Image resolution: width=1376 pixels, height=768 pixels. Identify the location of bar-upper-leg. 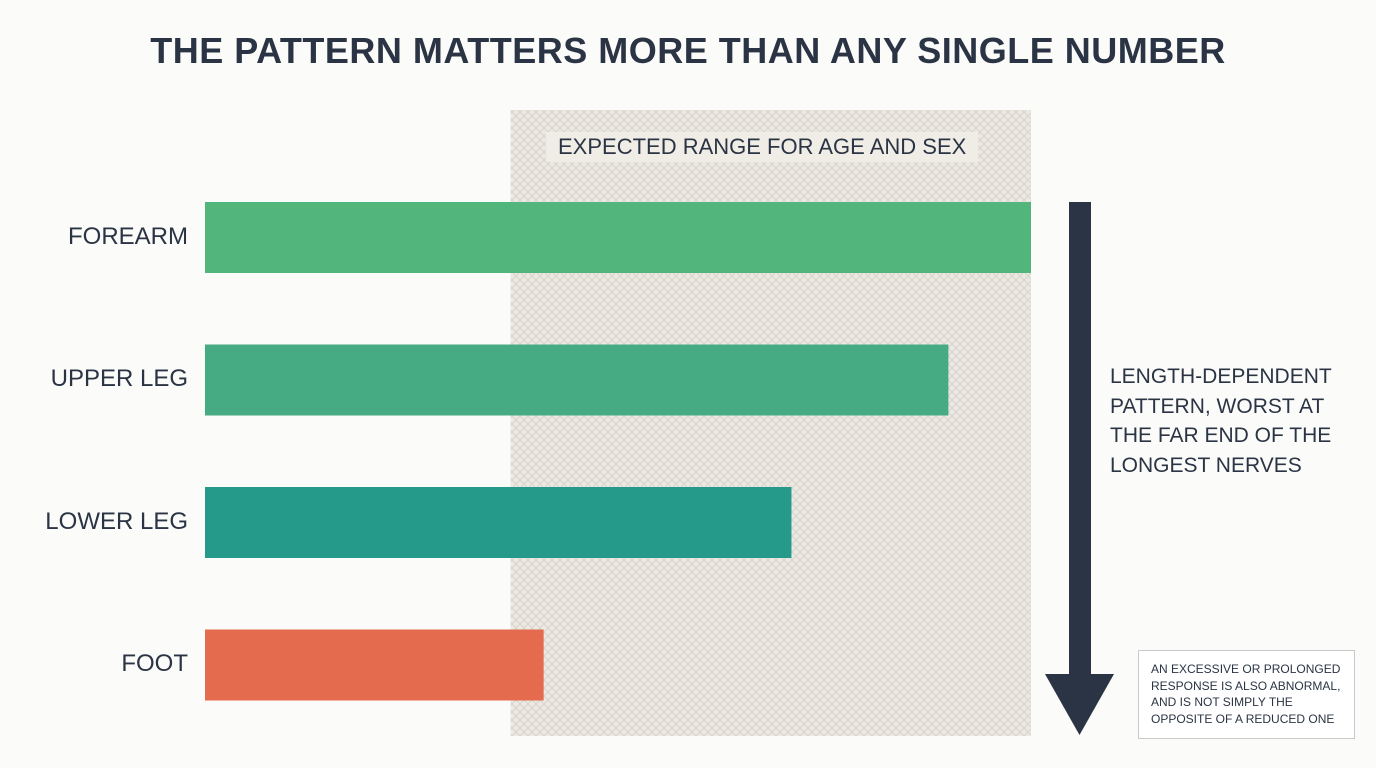
(577, 380).